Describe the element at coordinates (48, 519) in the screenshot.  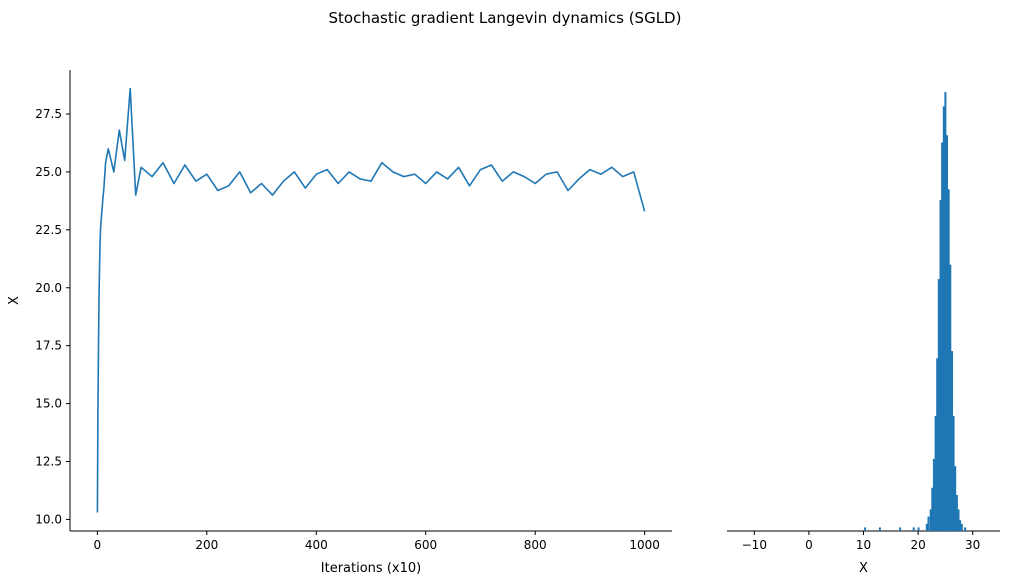
I see `trace-y-tick-label: 10.0` at that location.